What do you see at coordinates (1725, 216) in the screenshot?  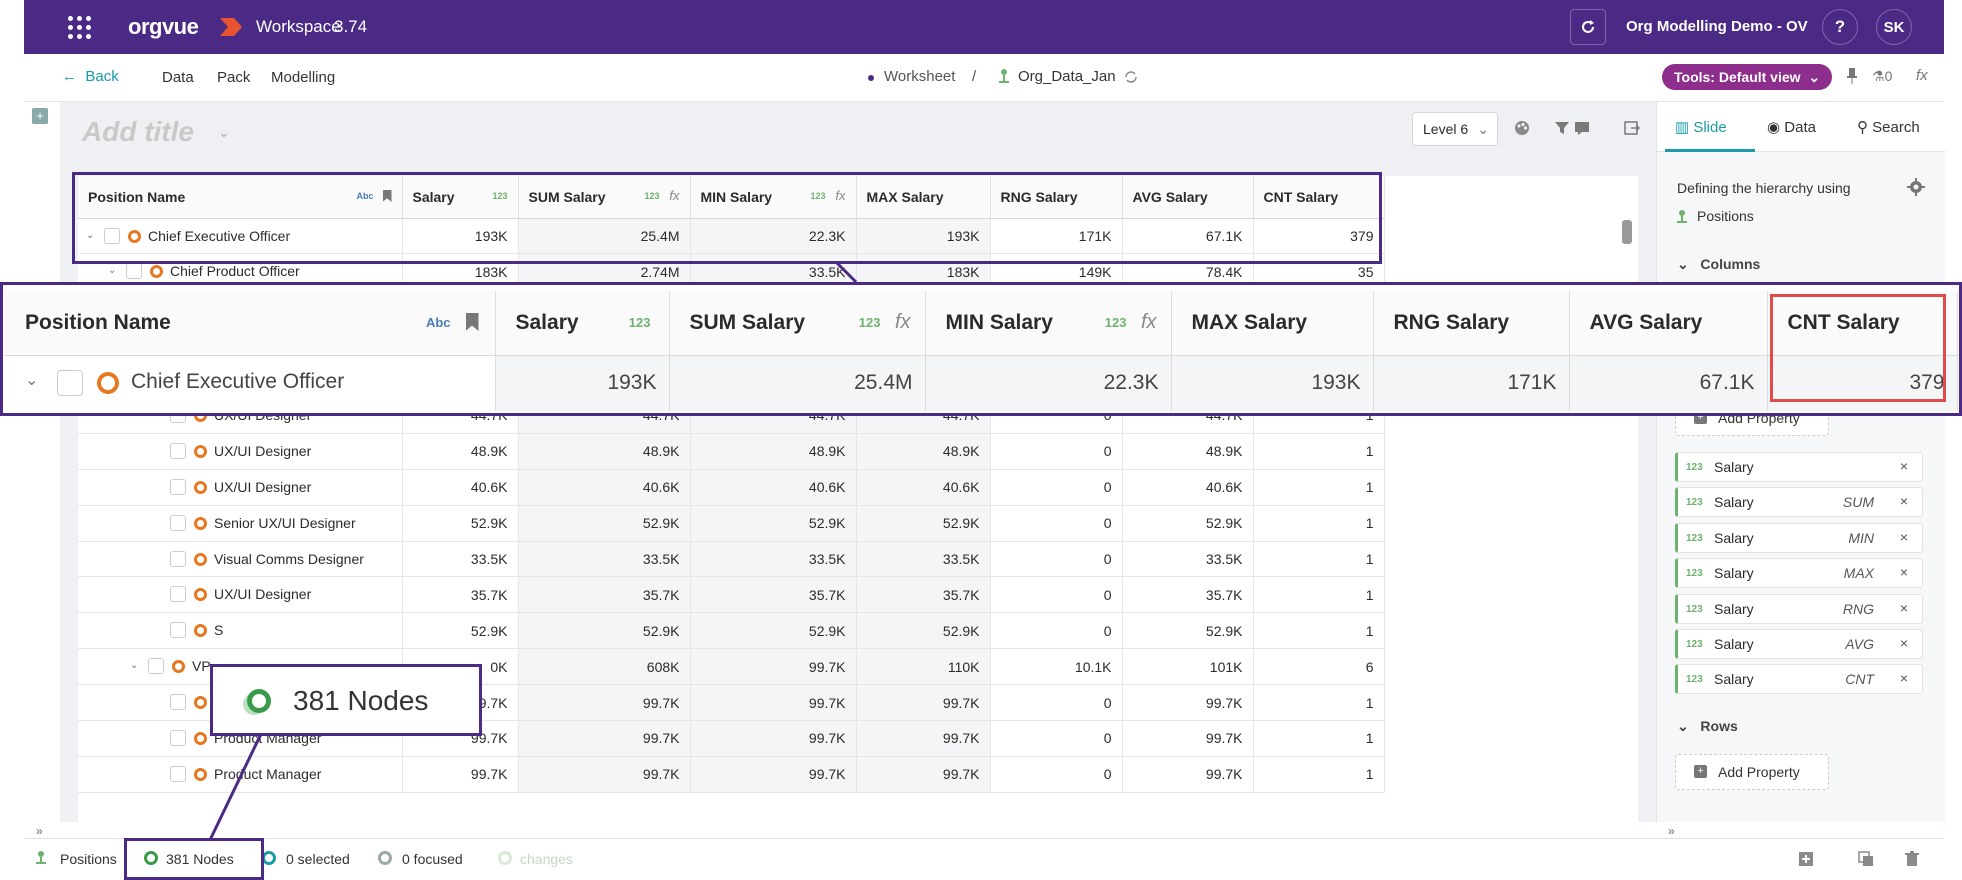 I see `hierarchy-value: Positions` at bounding box center [1725, 216].